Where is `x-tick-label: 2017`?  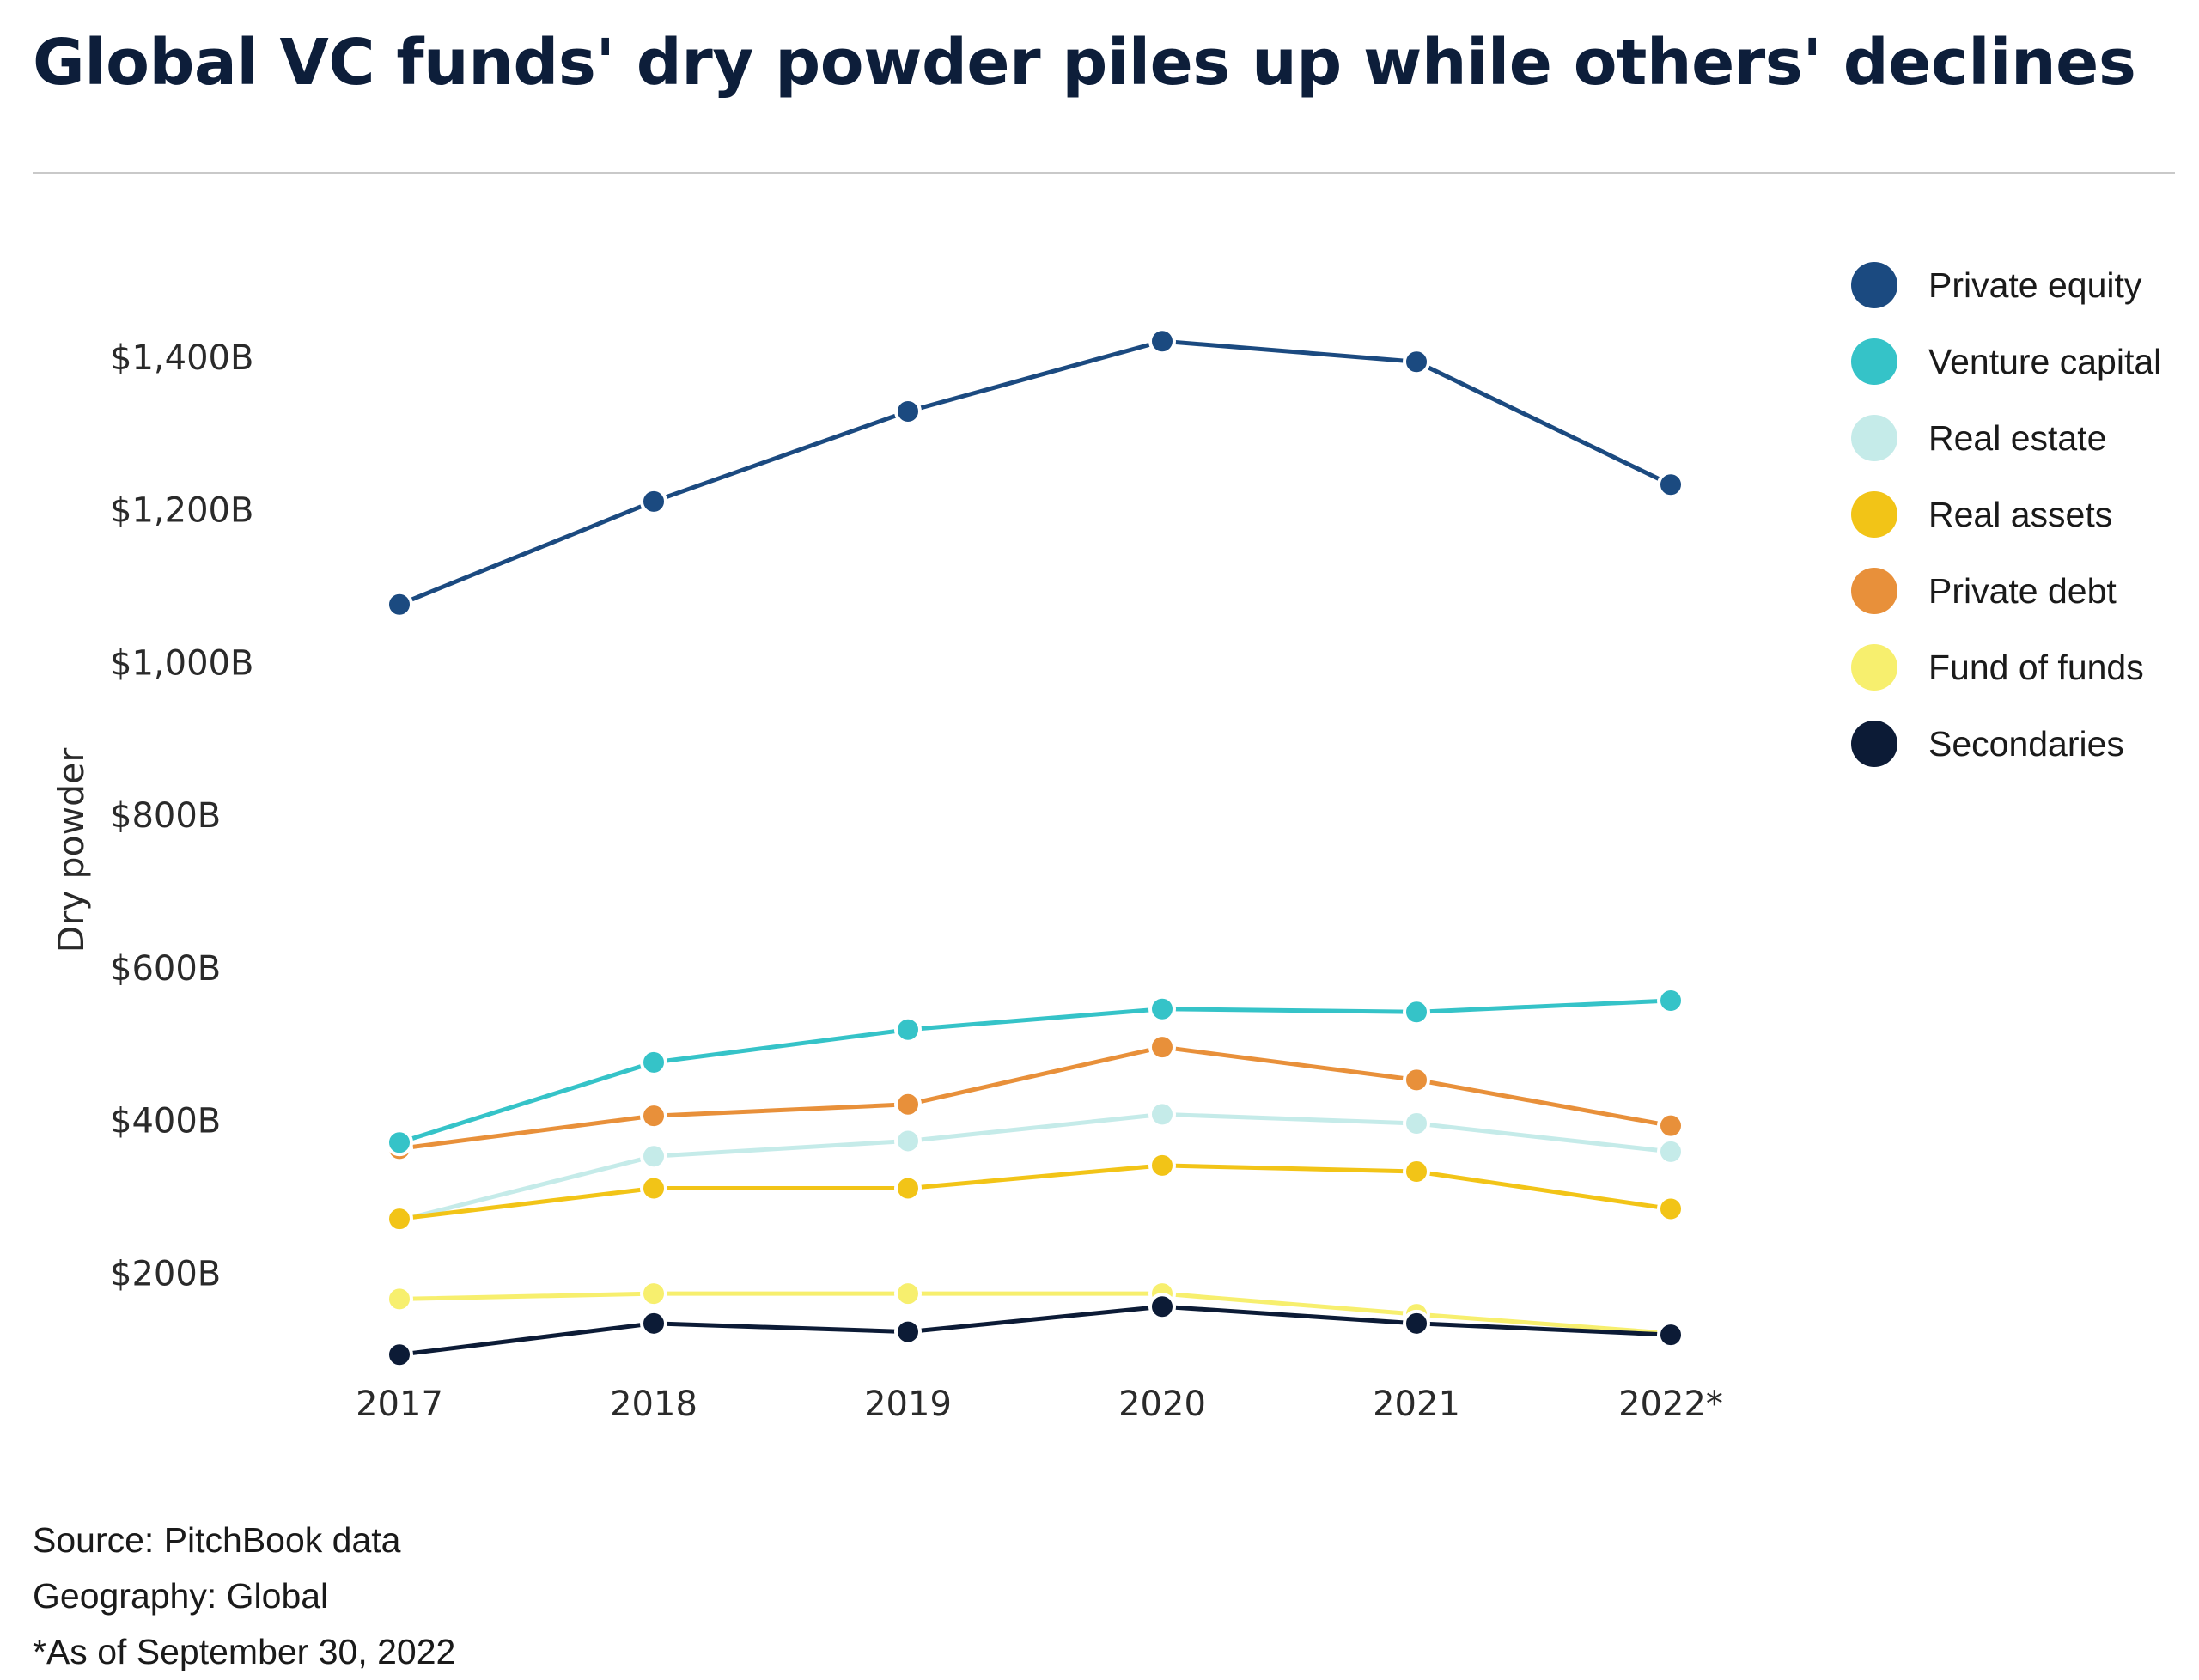
x-tick-label: 2017 is located at coordinates (400, 1405).